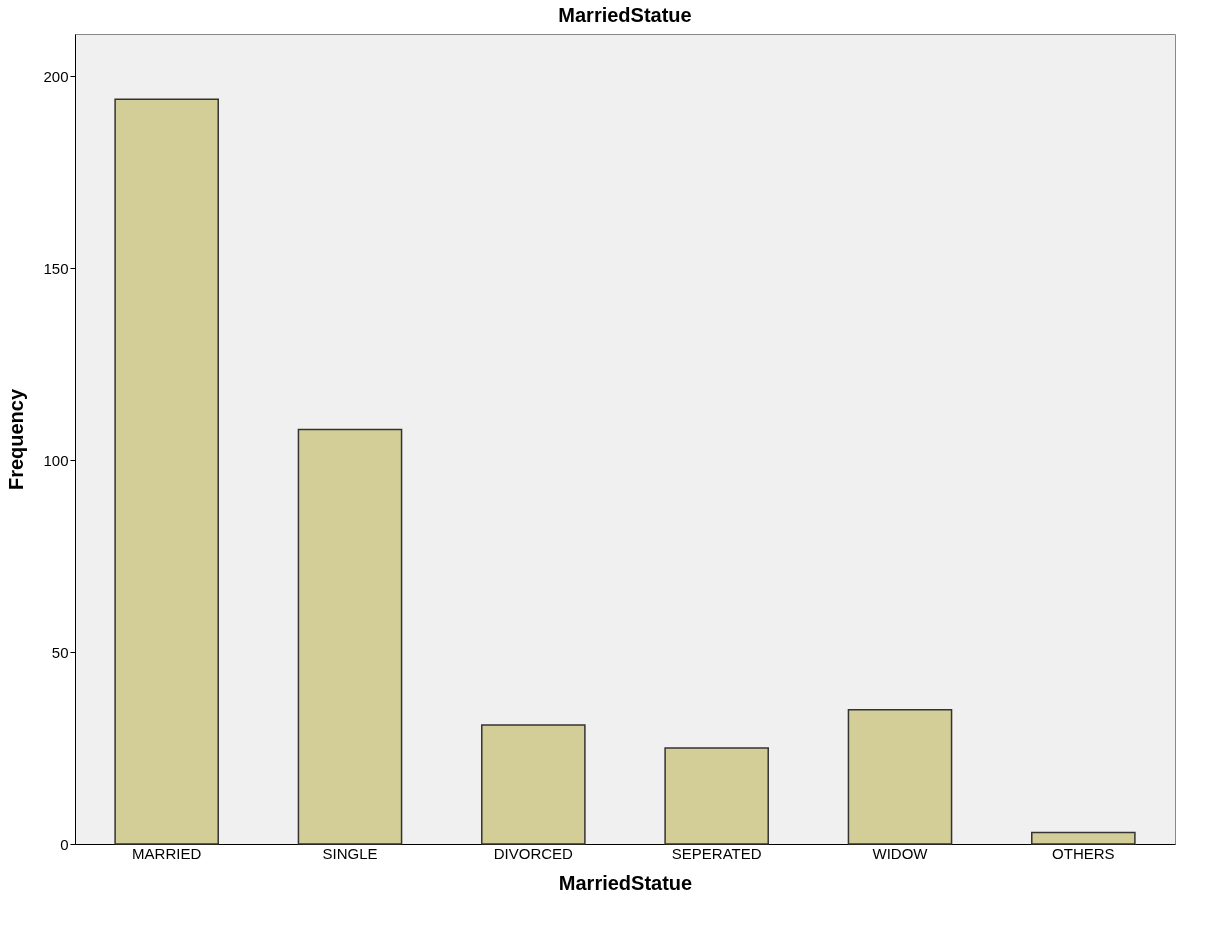 This screenshot has height=951, width=1214. I want to click on x-axis-title: MarriedStatue, so click(625, 882).